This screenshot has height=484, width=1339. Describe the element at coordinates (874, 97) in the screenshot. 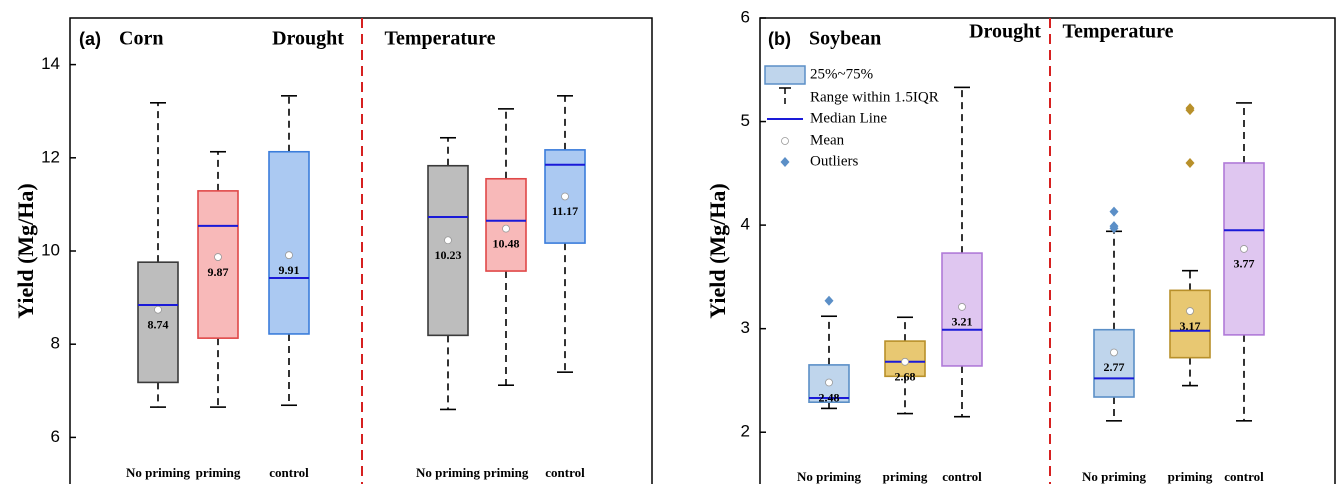

I see `legend-label: Range within 1.5IQR` at that location.